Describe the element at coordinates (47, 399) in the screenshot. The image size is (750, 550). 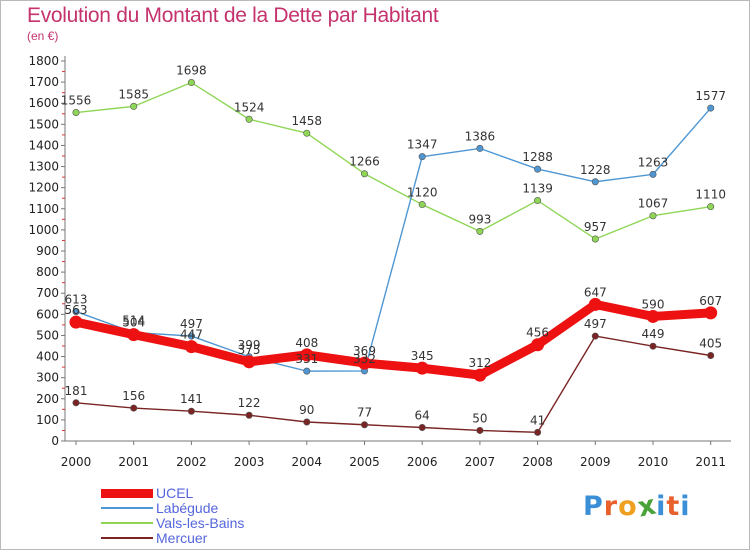
I see `y-tick-label: 200` at that location.